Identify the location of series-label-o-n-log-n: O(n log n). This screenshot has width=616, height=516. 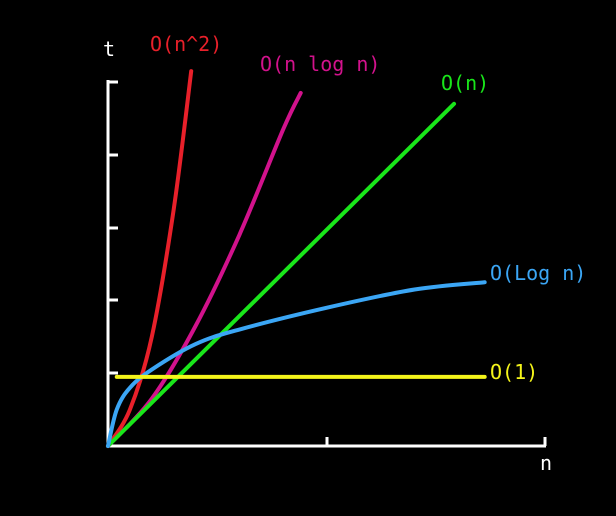
(320, 64).